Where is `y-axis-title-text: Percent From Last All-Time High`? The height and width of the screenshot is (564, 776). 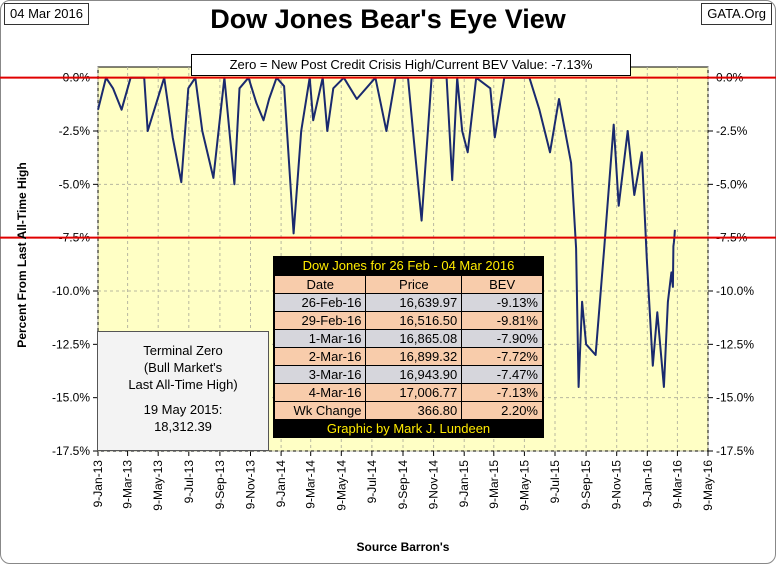 y-axis-title-text: Percent From Last All-Time High is located at coordinates (22, 255).